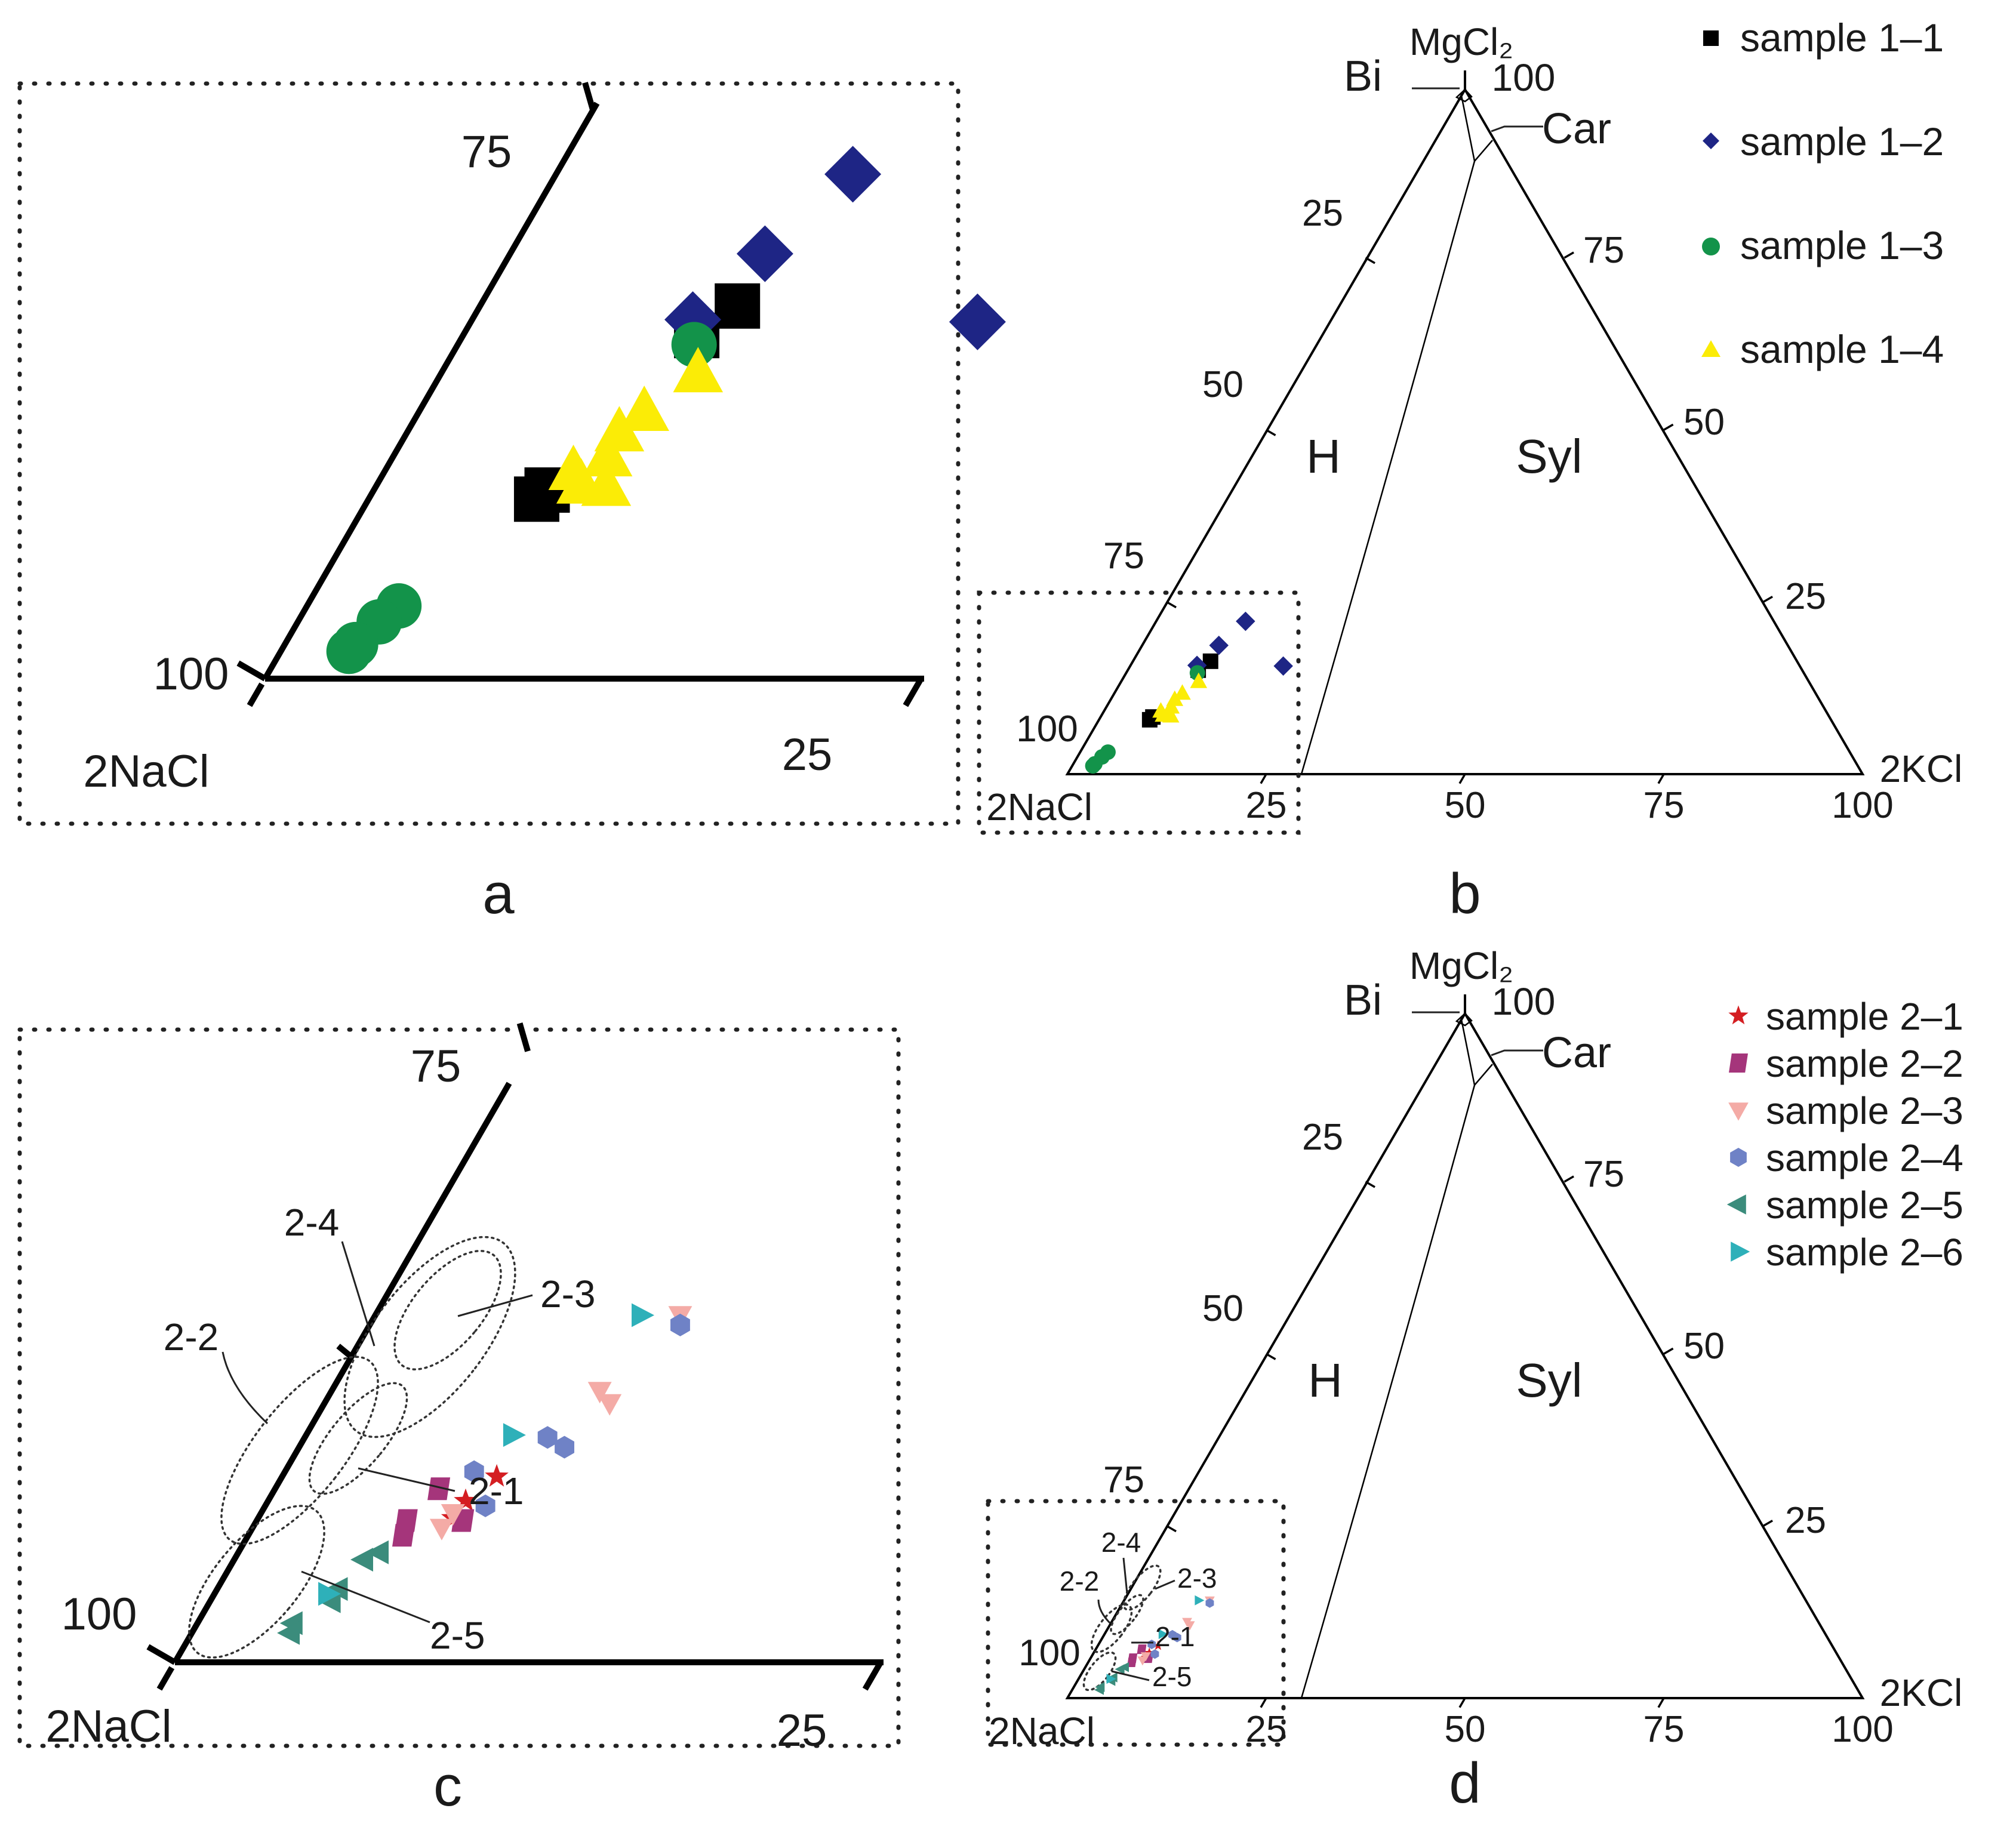 Image resolution: width=2016 pixels, height=1833 pixels. I want to click on panel-c-left-edge, so click(342, 1373).